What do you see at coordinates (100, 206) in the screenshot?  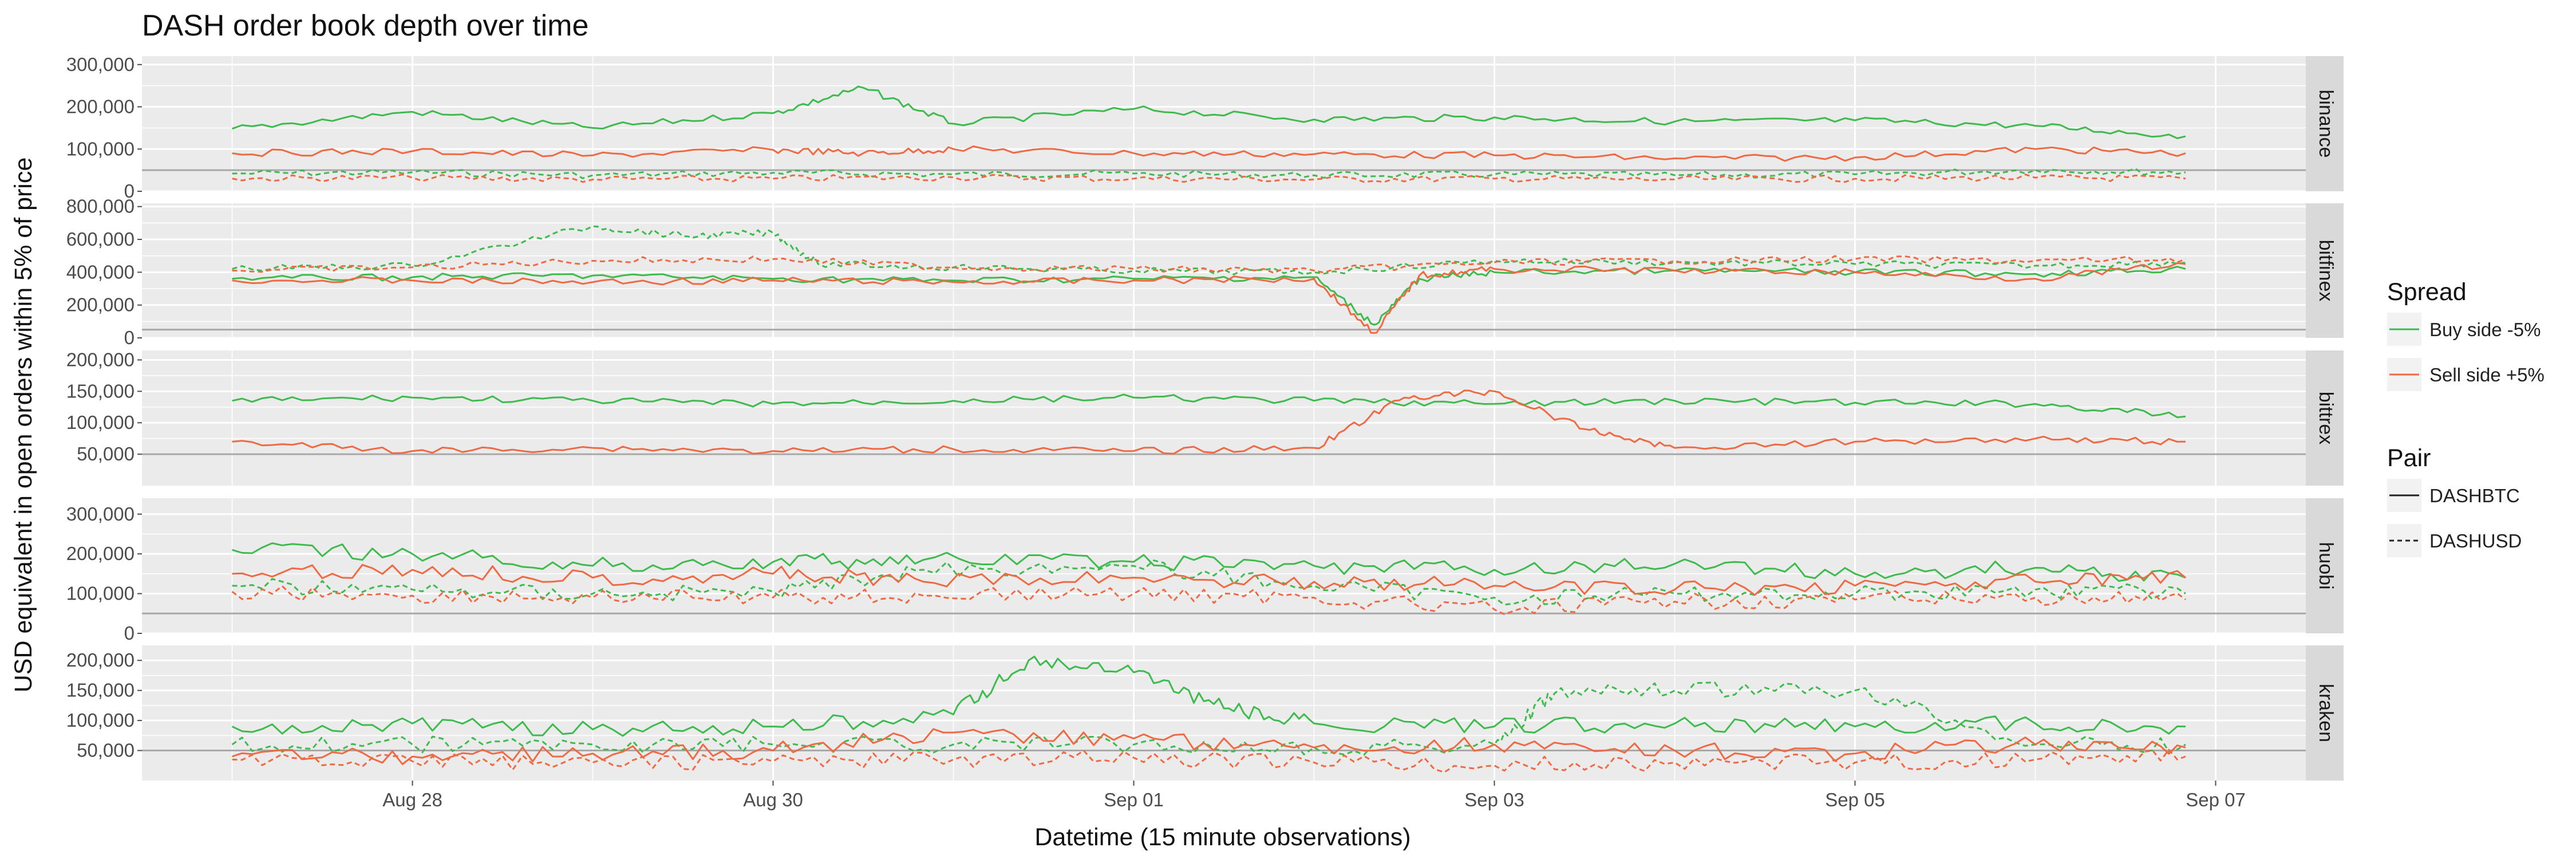 I see `y-tick-label: 800,000` at bounding box center [100, 206].